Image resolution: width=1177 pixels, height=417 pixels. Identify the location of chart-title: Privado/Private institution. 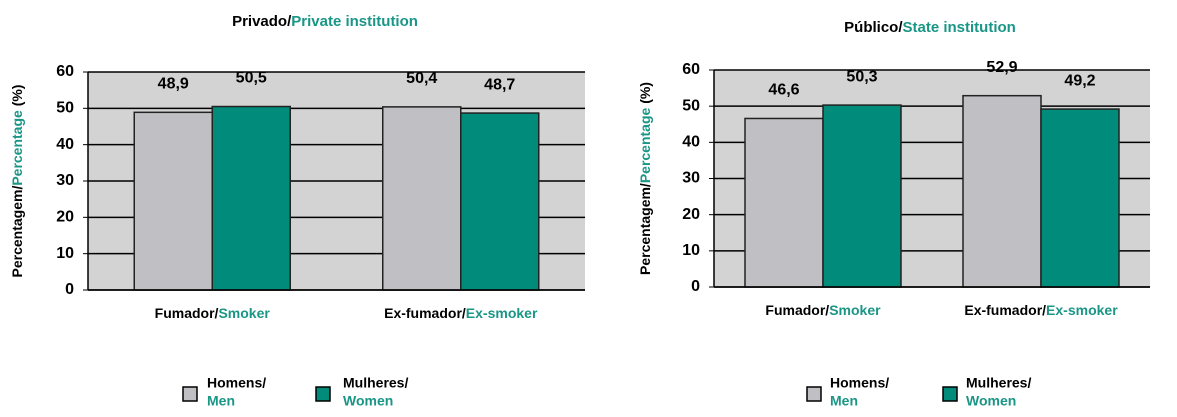
(325, 21).